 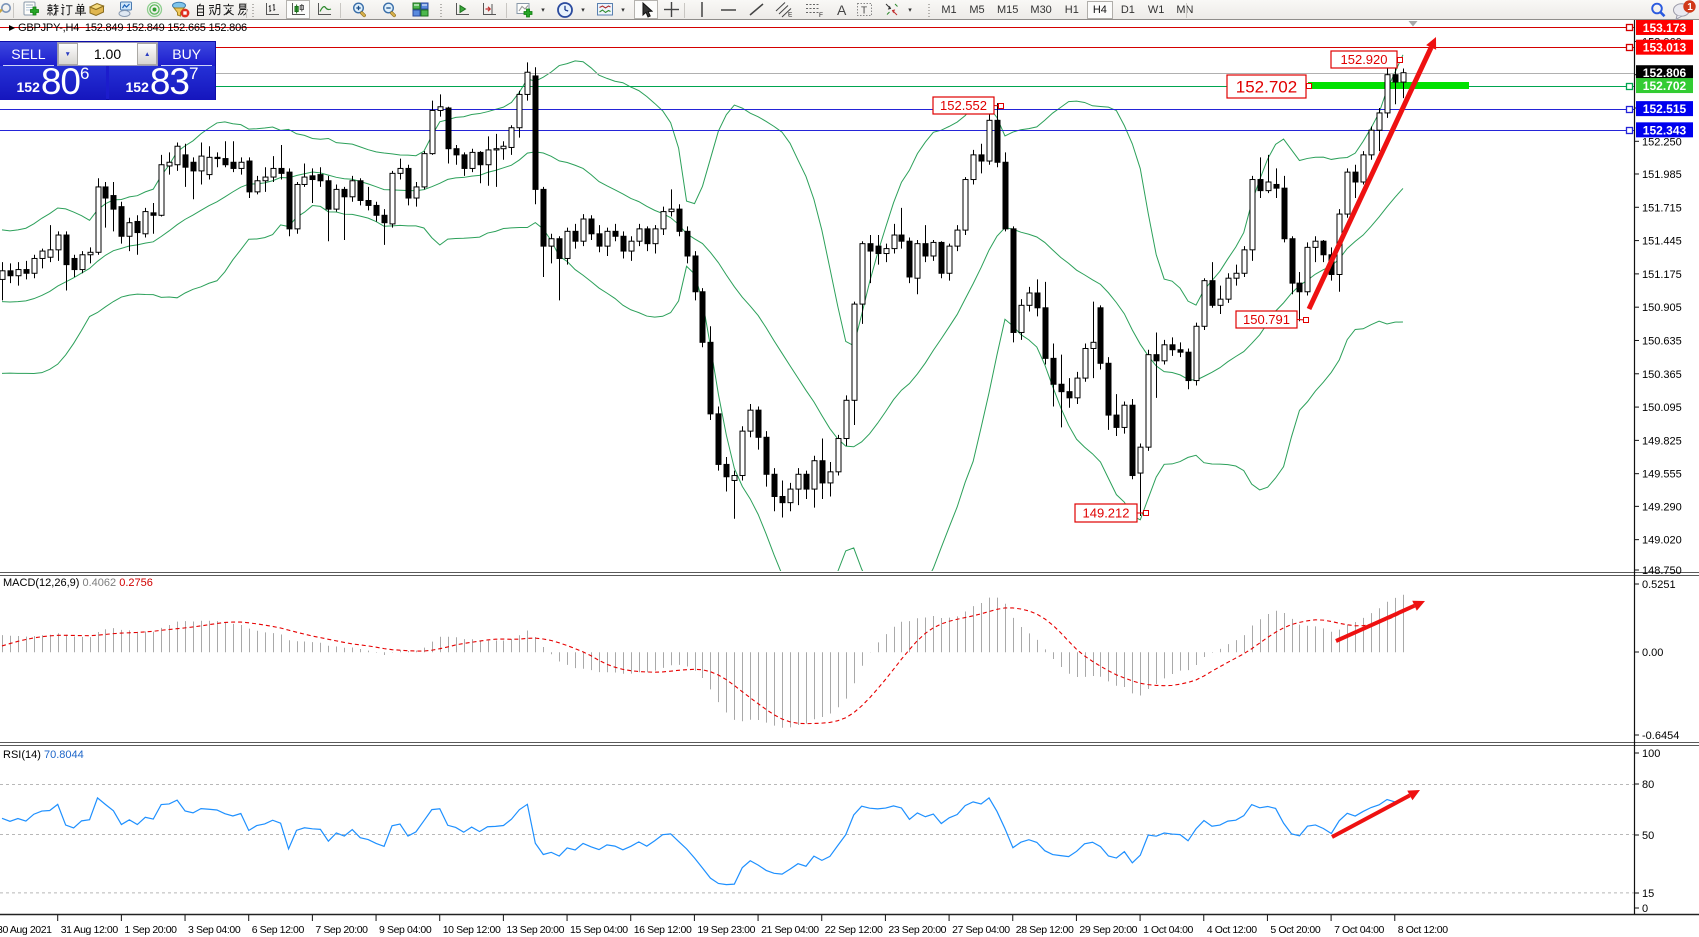 What do you see at coordinates (784, 9) in the screenshot?
I see `channel-tool-icon: E` at bounding box center [784, 9].